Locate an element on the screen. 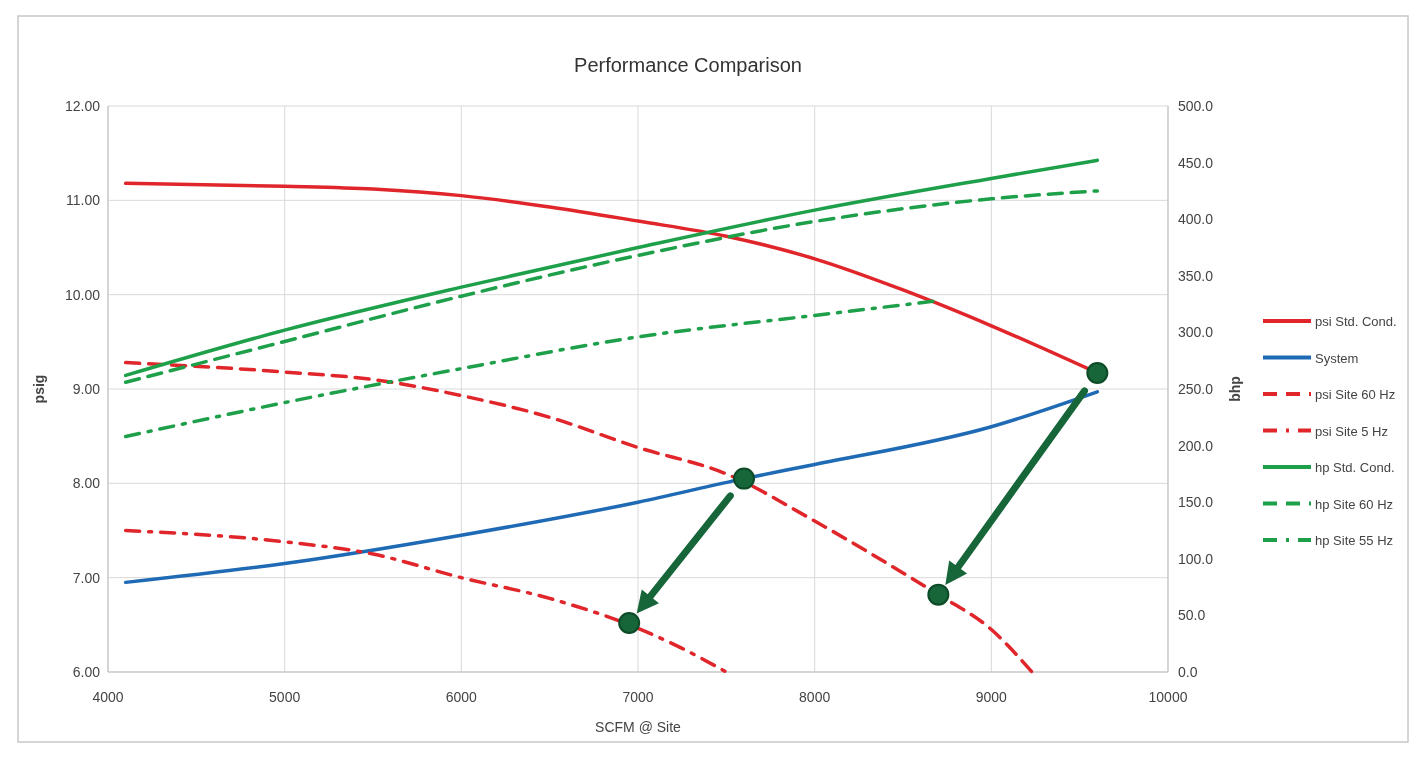 The image size is (1428, 757). y2-tick-label: 200.0 is located at coordinates (1196, 445).